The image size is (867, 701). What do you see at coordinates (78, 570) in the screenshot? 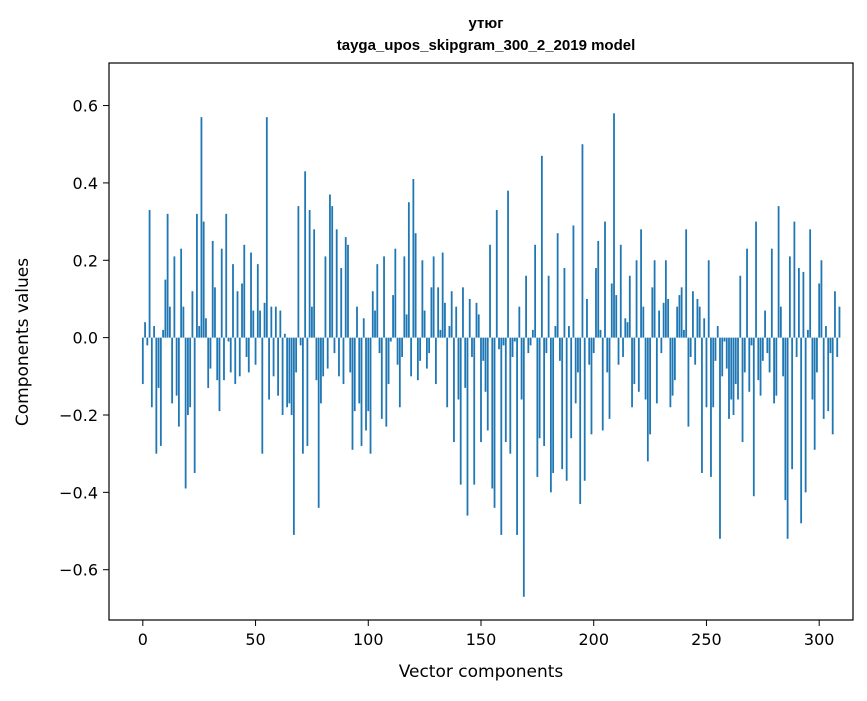
I see `y-tick-label: −0.6` at bounding box center [78, 570].